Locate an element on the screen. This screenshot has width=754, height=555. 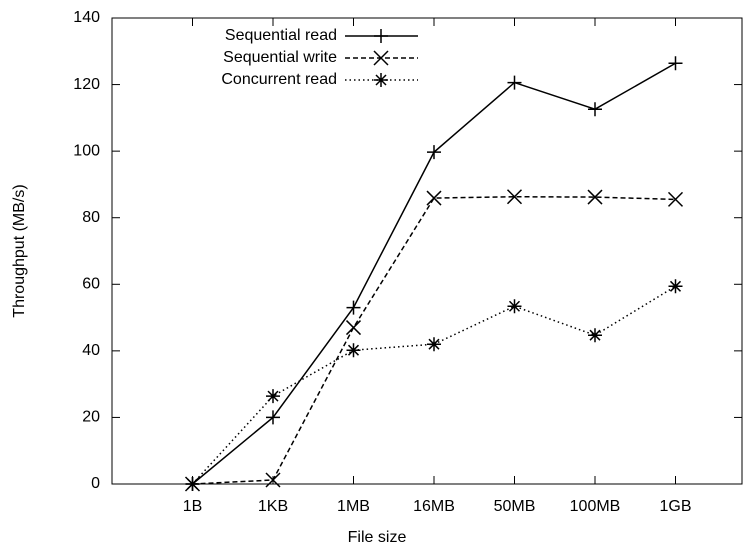
legend-label: Concurrent read is located at coordinates (279, 79).